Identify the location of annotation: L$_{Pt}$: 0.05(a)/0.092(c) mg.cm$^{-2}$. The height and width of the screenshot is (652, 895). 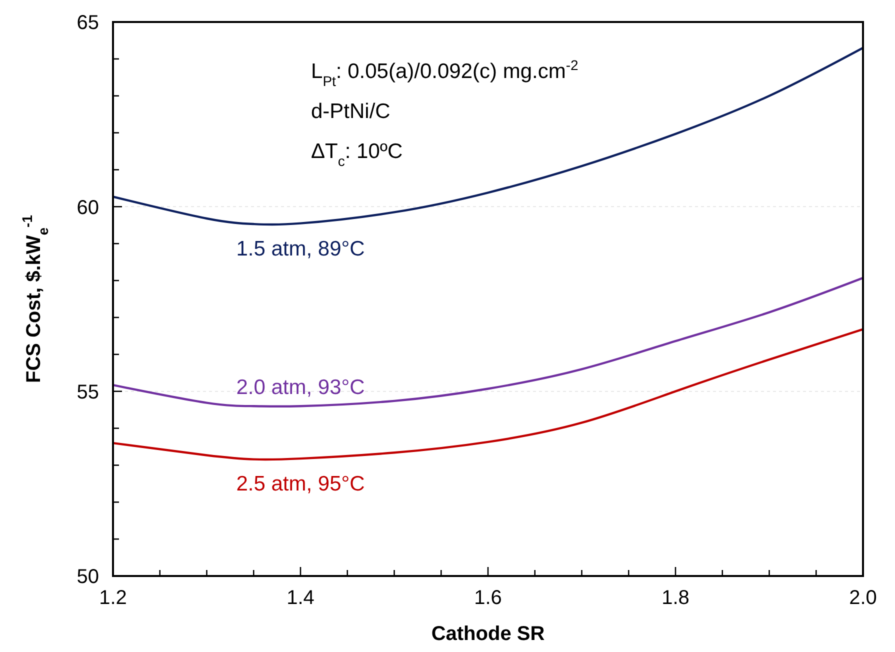
(445, 73).